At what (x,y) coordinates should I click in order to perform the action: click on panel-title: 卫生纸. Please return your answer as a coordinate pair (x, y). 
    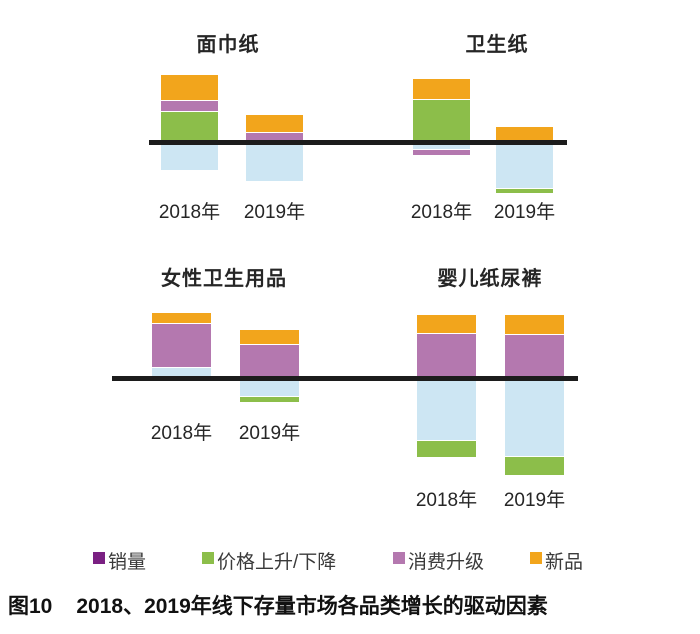
    Looking at the image, I should click on (497, 45).